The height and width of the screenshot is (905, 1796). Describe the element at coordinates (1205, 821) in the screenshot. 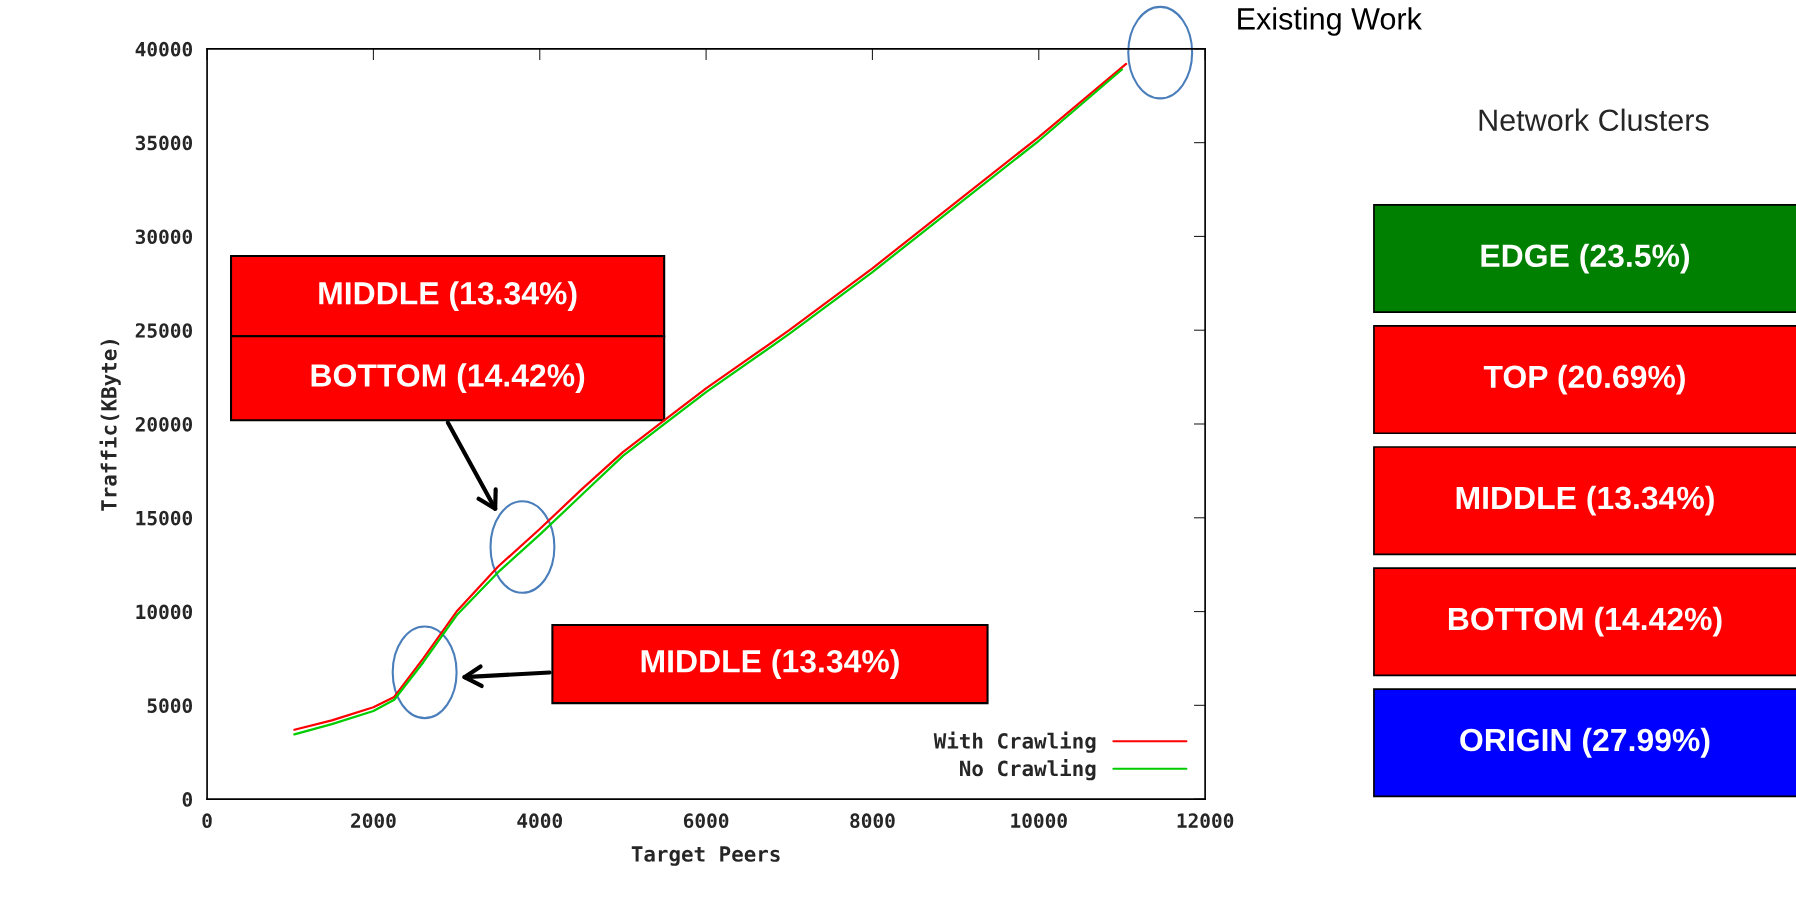

I see `x-tick-label: 12000` at that location.